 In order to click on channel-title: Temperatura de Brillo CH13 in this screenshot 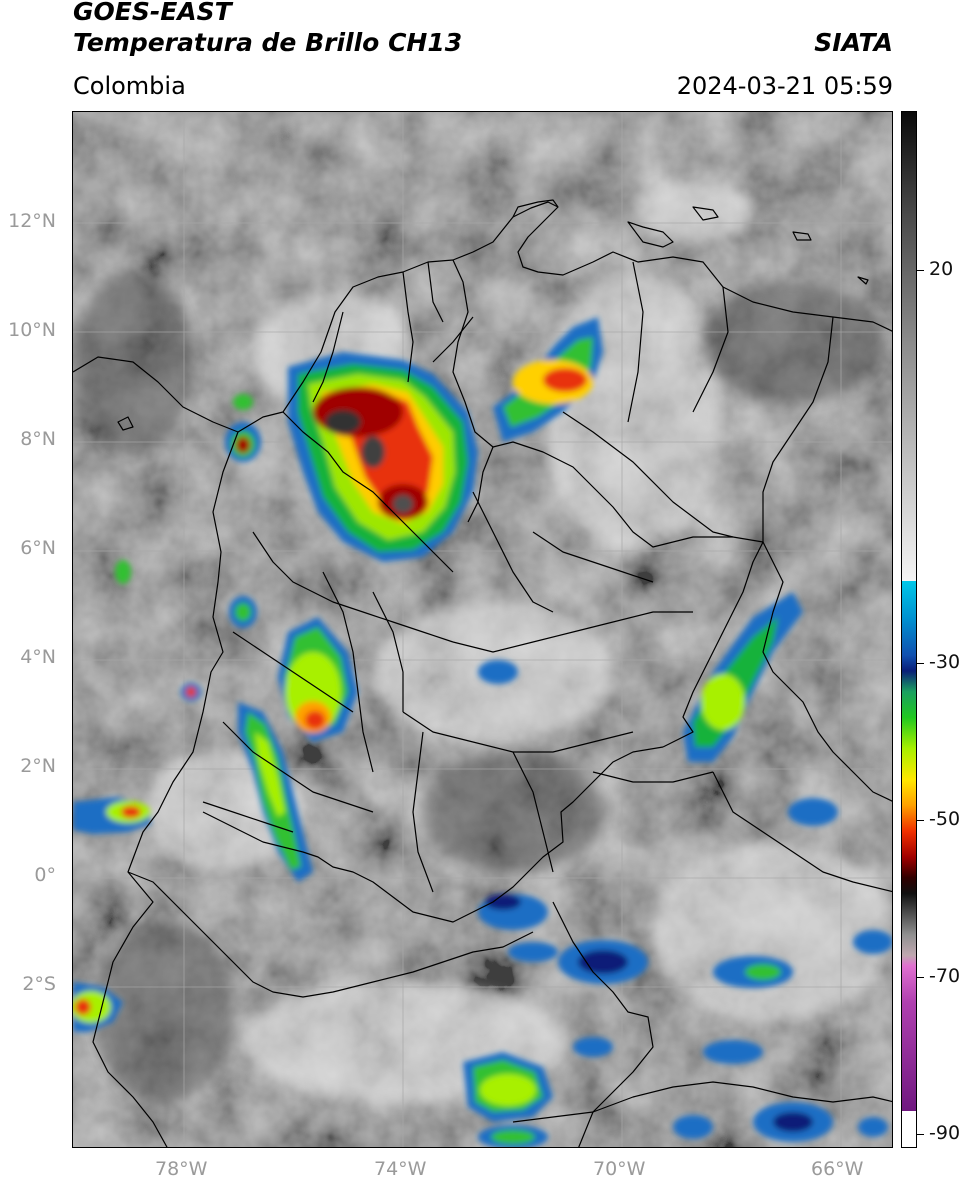, I will do `click(268, 42)`.